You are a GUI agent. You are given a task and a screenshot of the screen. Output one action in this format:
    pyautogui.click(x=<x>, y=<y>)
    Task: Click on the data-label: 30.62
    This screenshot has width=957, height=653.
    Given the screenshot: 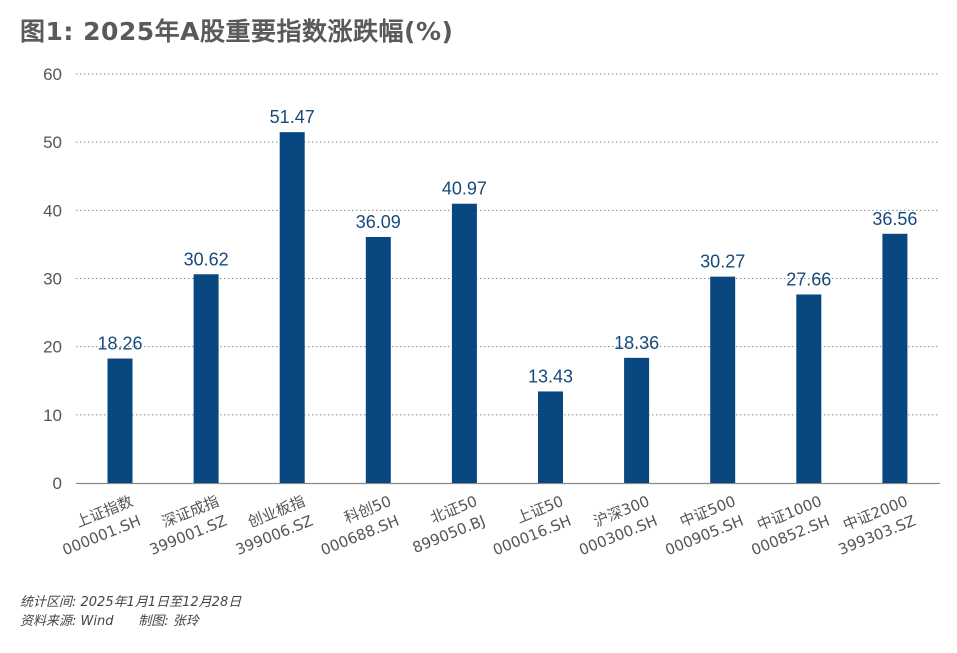 What is the action you would take?
    pyautogui.click(x=206, y=259)
    